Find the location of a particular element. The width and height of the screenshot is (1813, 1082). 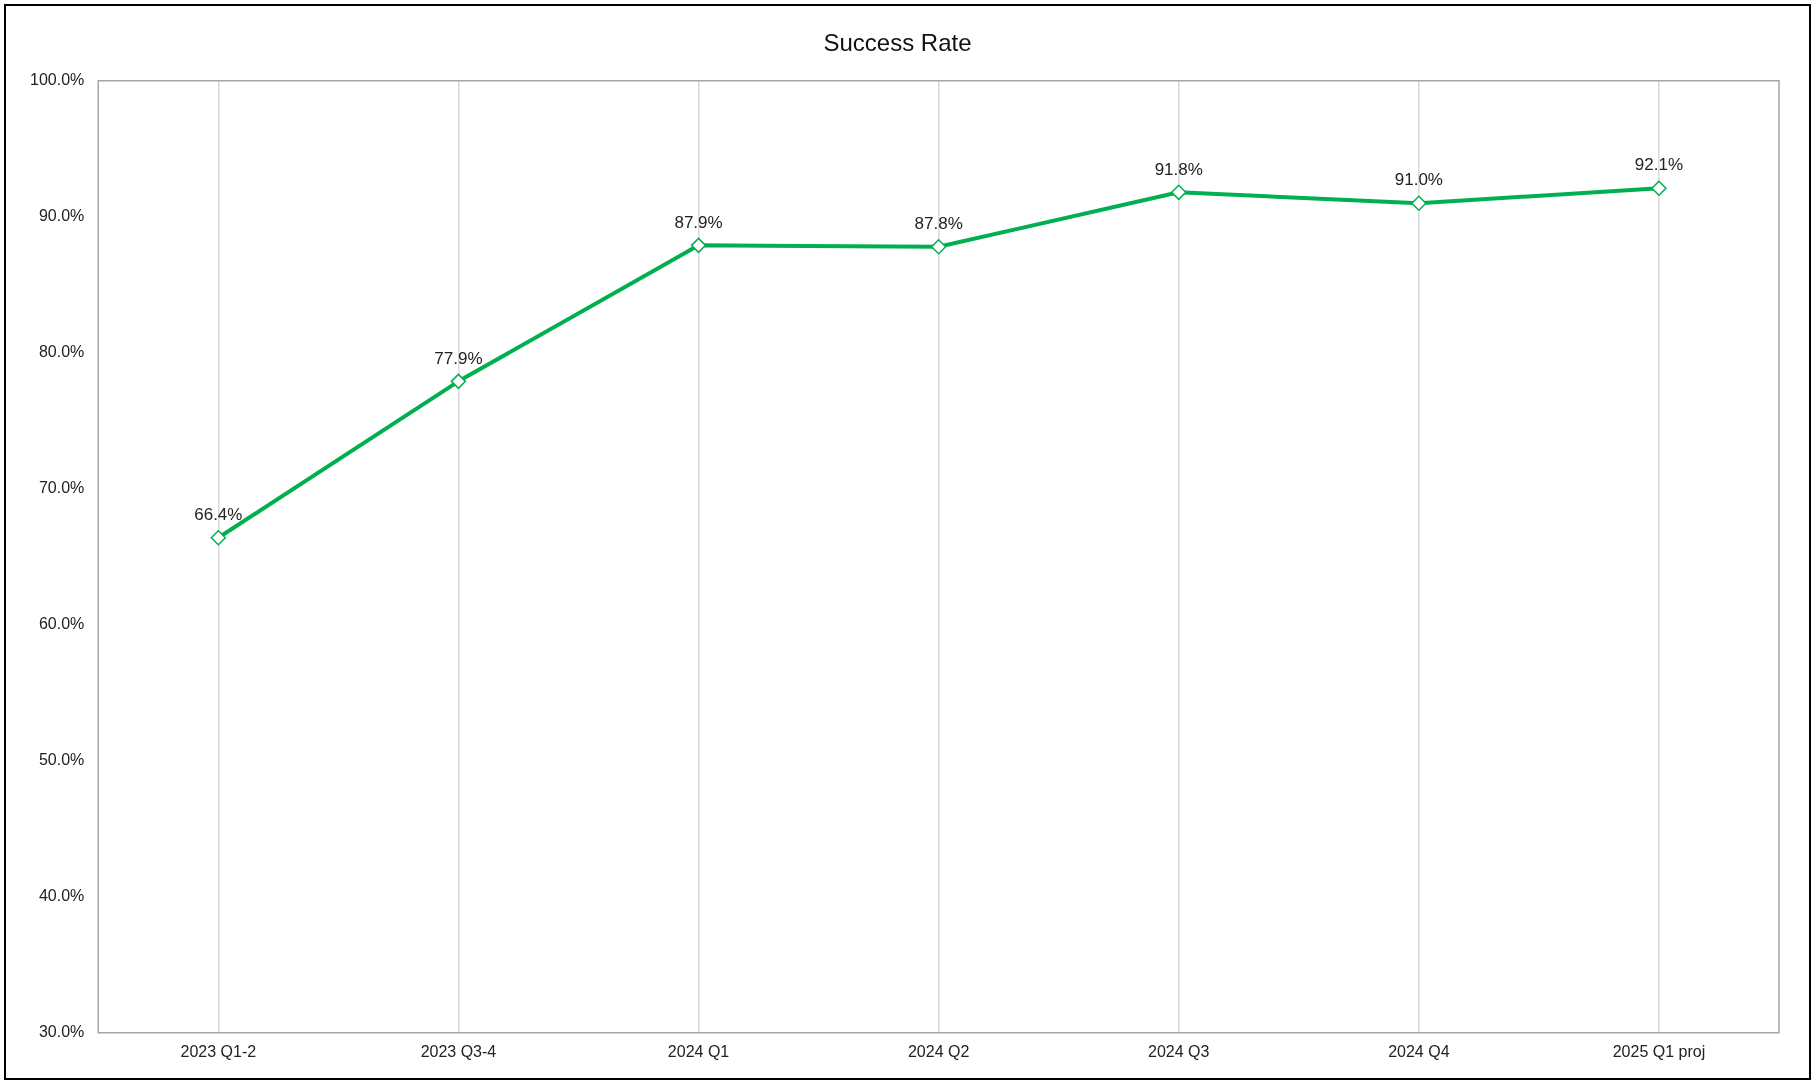

y-tick-label: 100.0% is located at coordinates (57, 80).